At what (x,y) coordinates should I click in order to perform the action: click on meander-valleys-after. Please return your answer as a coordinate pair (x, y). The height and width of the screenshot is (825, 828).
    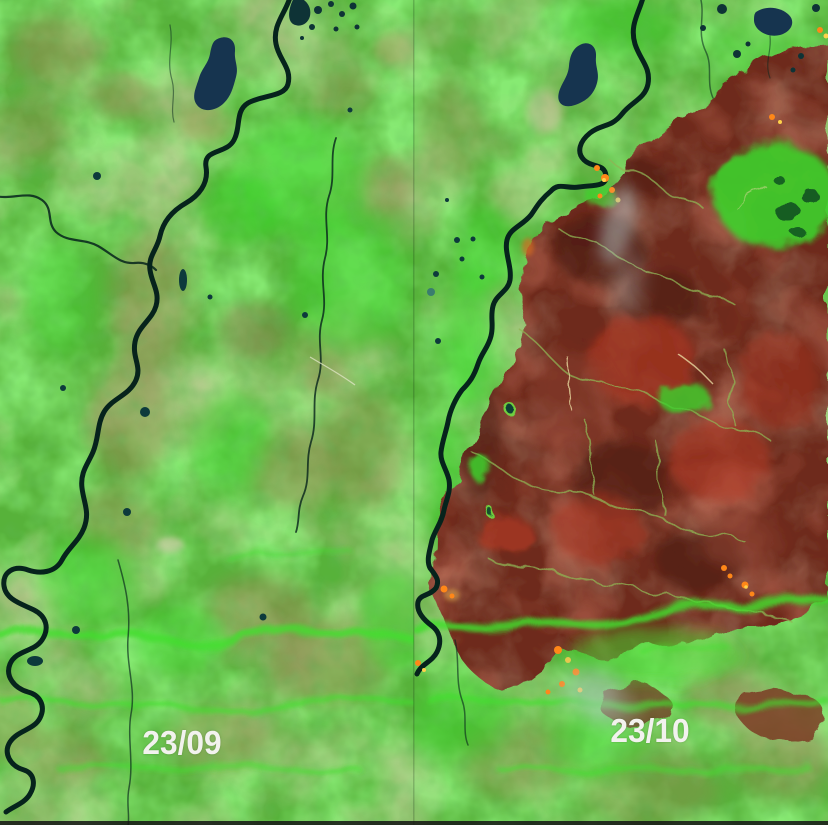
    Looking at the image, I should click on (621, 685).